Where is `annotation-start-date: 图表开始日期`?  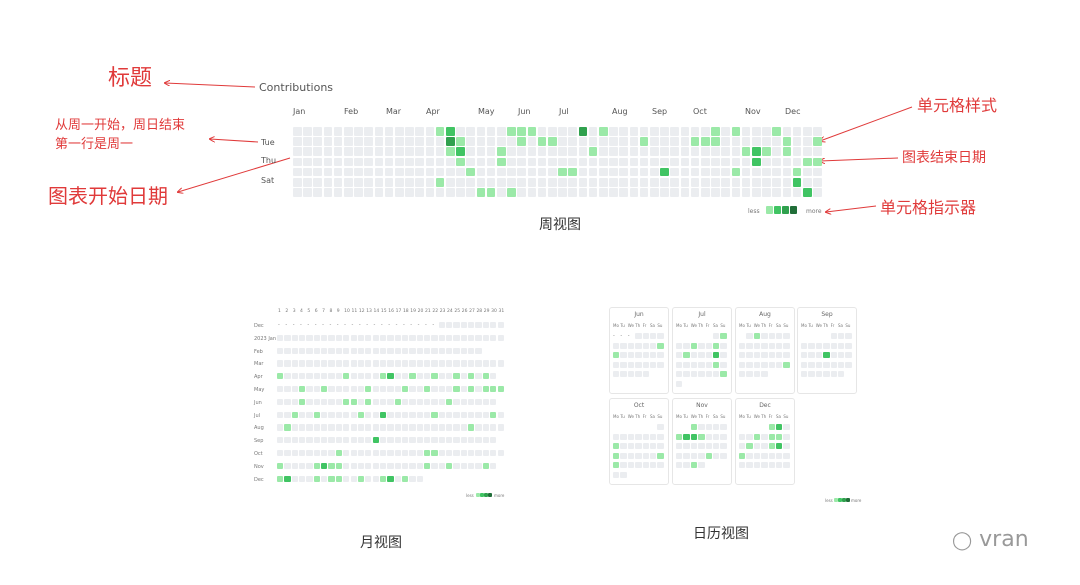
annotation-start-date: 图表开始日期 is located at coordinates (108, 196).